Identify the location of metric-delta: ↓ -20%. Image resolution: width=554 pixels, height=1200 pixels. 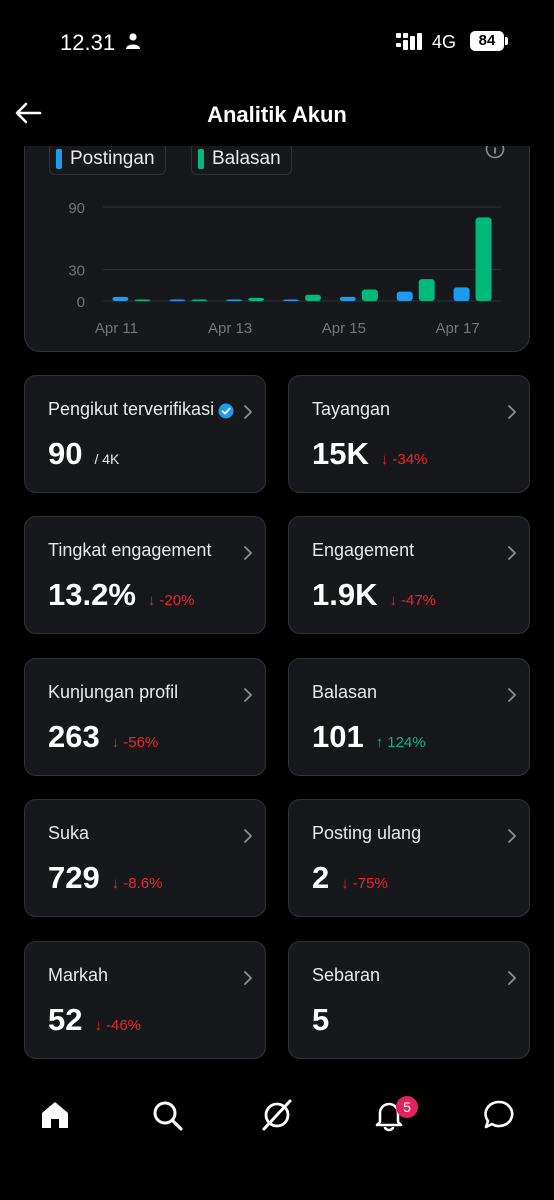
(171, 600).